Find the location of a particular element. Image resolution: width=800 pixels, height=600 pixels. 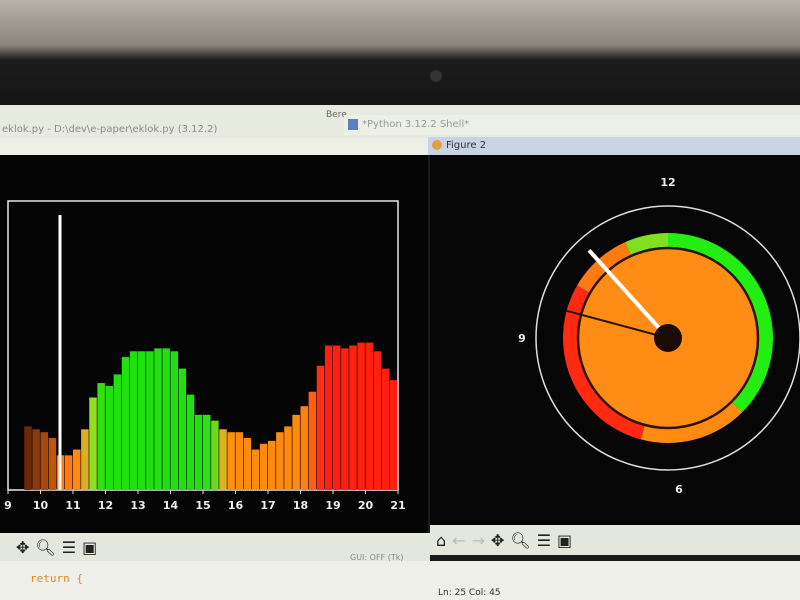

cursor-position-status: Ln: 25 Col: 45 is located at coordinates (469, 593).